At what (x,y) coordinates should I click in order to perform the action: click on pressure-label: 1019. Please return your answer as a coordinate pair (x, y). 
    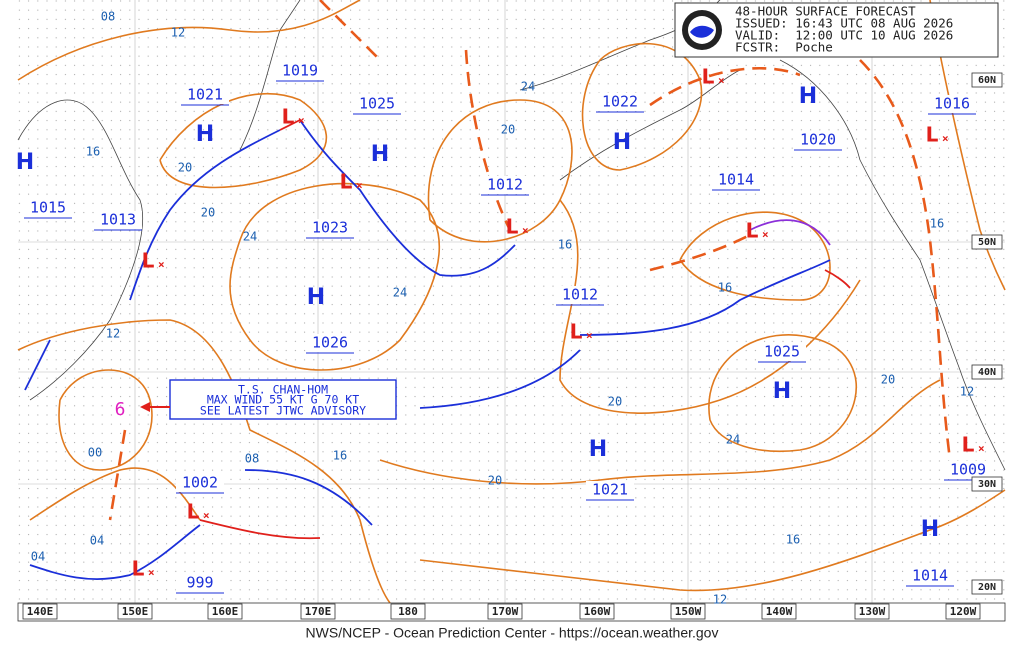
    Looking at the image, I should click on (300, 71).